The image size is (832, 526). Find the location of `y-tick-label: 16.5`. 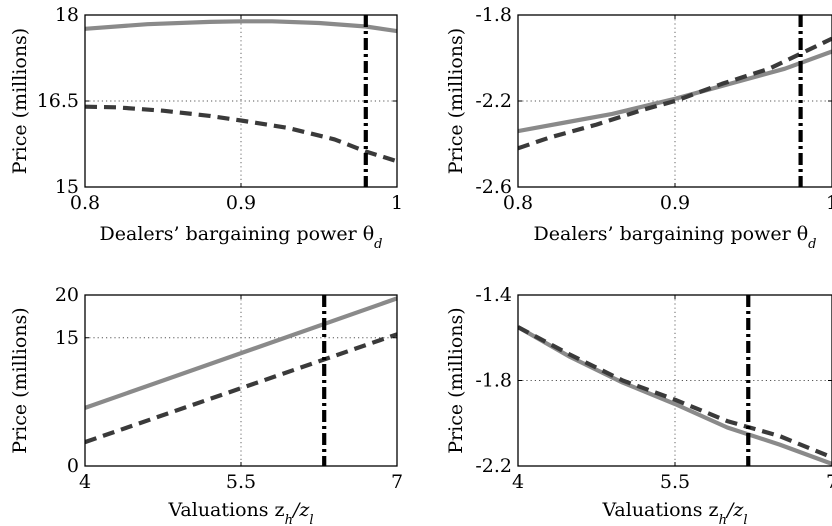

y-tick-label: 16.5 is located at coordinates (58, 101).